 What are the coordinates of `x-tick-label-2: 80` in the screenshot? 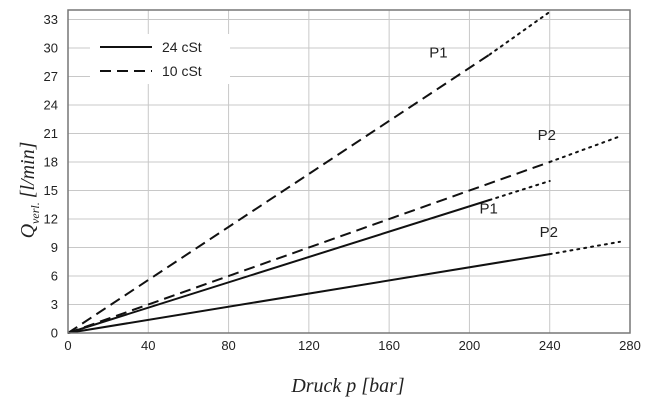 It's located at (228, 345).